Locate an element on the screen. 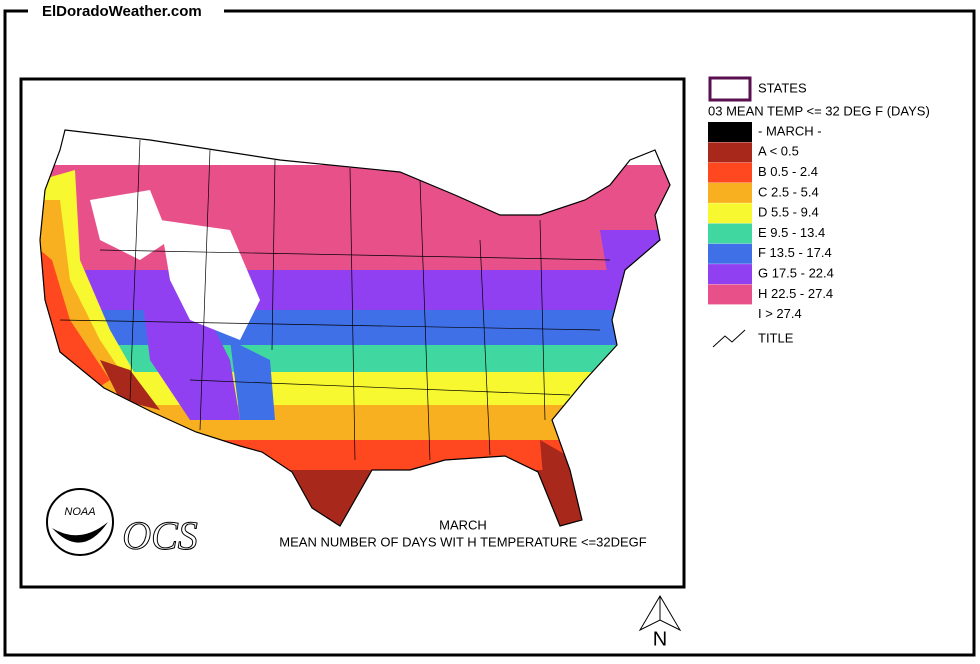 This screenshot has width=980, height=664. legend-label: A < 0.5 is located at coordinates (778, 151).